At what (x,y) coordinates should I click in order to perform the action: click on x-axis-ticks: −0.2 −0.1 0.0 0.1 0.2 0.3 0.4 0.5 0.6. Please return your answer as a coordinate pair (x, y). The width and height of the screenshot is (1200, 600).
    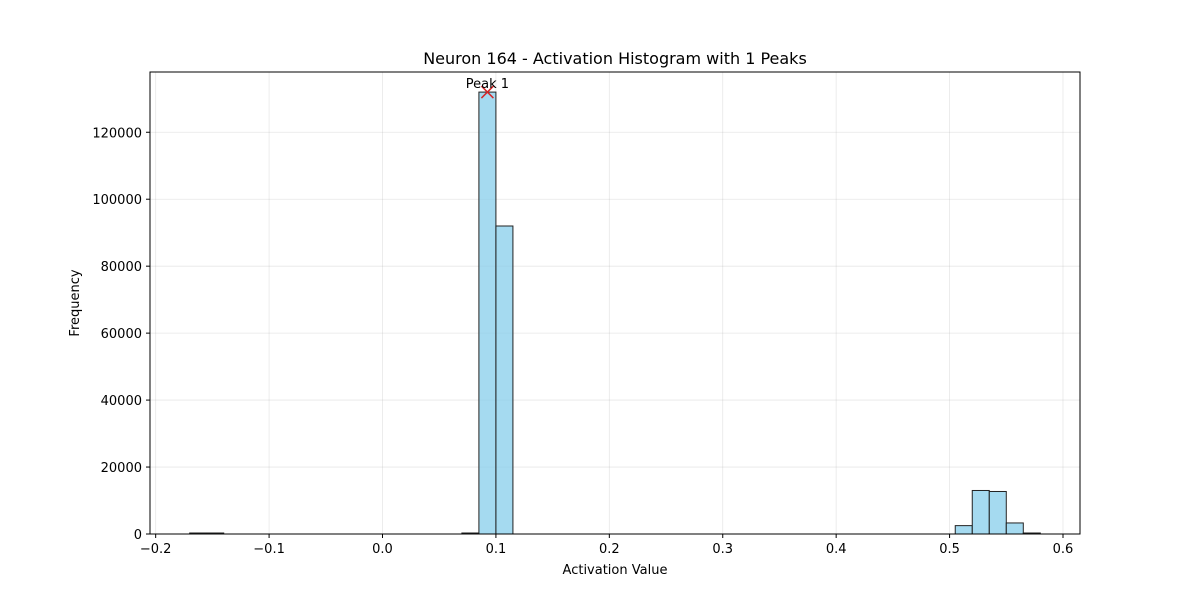
    Looking at the image, I should click on (606, 545).